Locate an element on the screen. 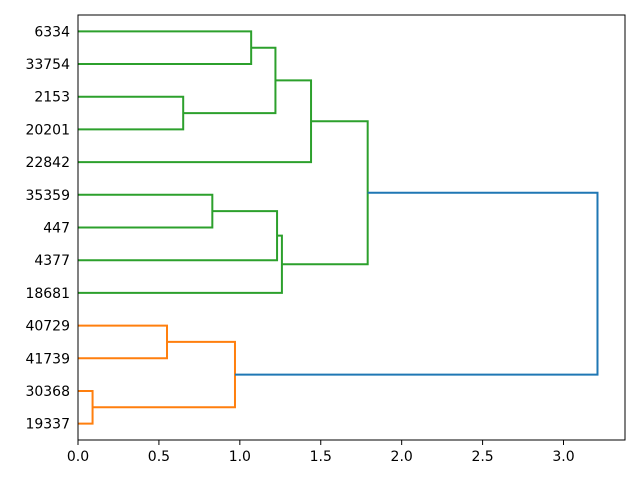 This screenshot has width=640, height=480. leaf-label: 35359 is located at coordinates (47, 196).